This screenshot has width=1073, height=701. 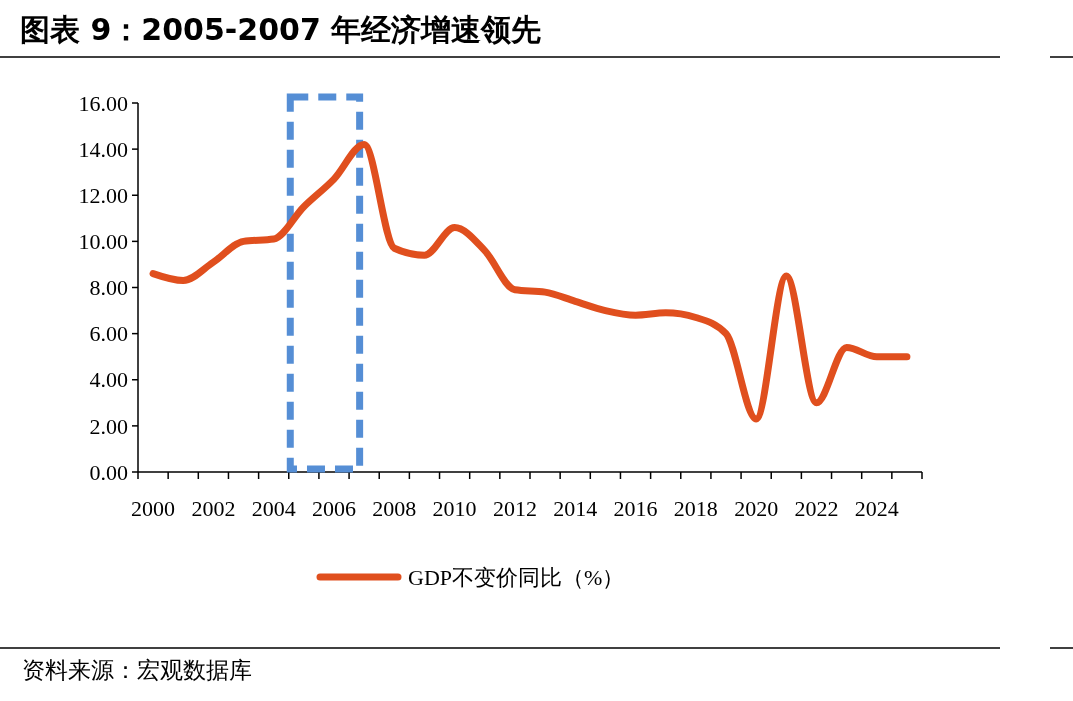 I want to click on x-tick-label: 2008, so click(x=394, y=508).